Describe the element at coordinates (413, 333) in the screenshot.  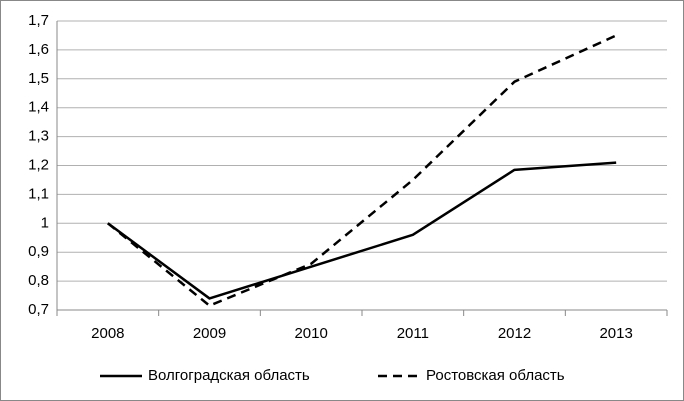
I see `x-tick-label: 2011` at that location.